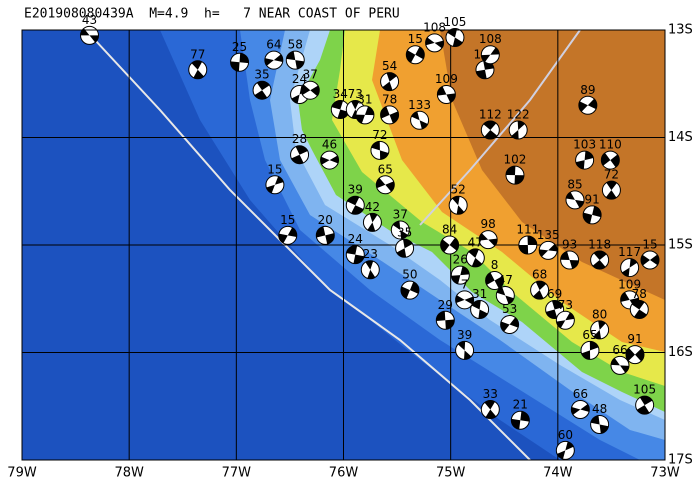  Describe the element at coordinates (330, 154) in the screenshot. I see `focal-mechanism: 46` at that location.